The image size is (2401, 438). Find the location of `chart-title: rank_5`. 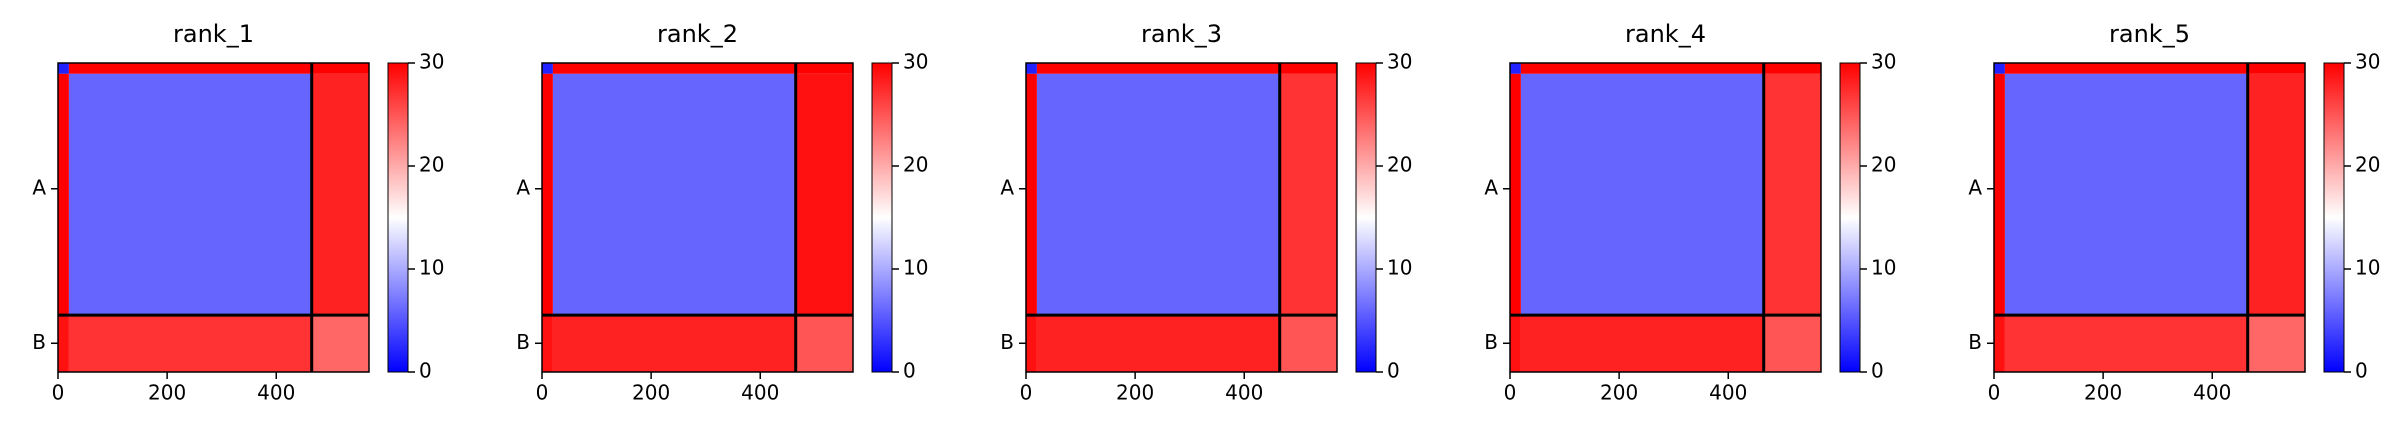

chart-title: rank_5 is located at coordinates (2149, 34).